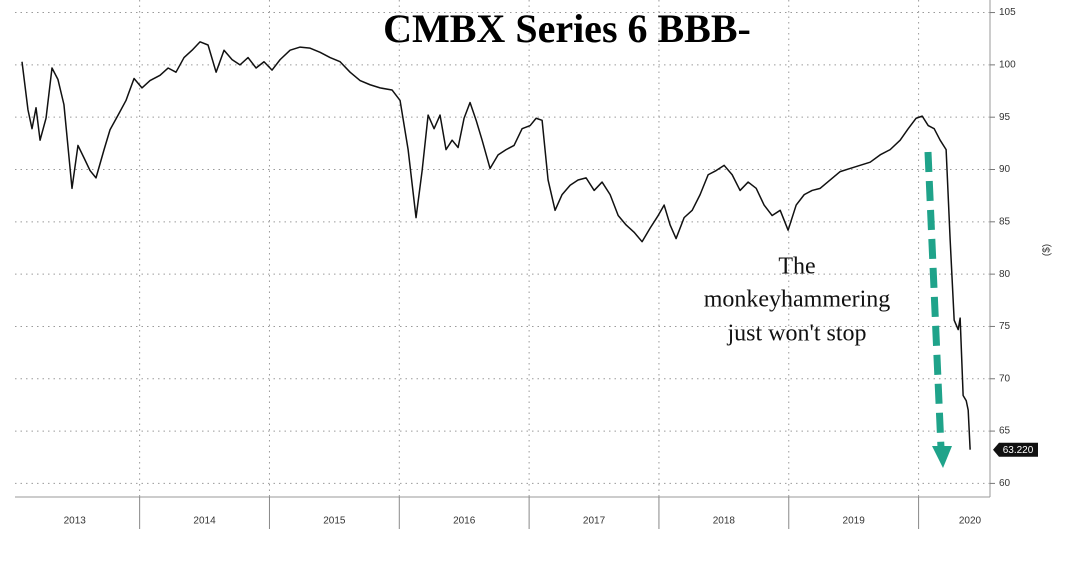 The width and height of the screenshot is (1080, 561). Describe the element at coordinates (942, 457) in the screenshot. I see `arrow-head` at that location.